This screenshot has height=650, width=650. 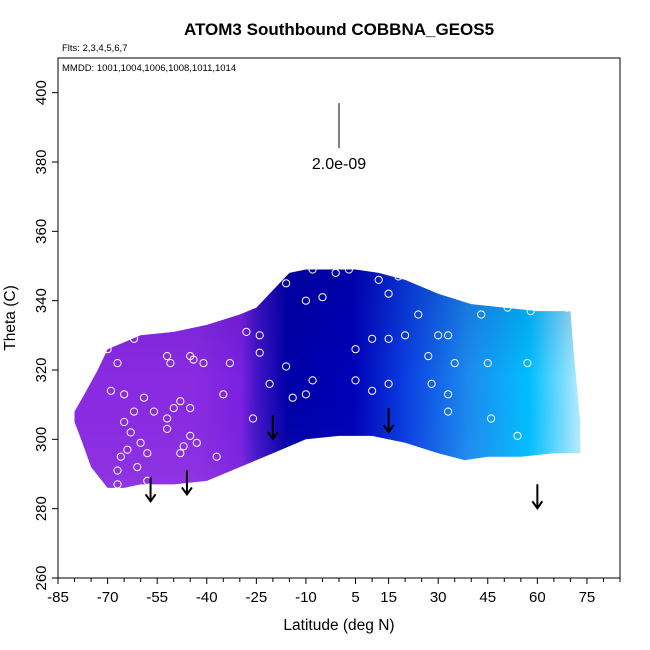 What do you see at coordinates (94, 48) in the screenshot?
I see `flights-label: Flts: 2,3,4,5,6,7` at bounding box center [94, 48].